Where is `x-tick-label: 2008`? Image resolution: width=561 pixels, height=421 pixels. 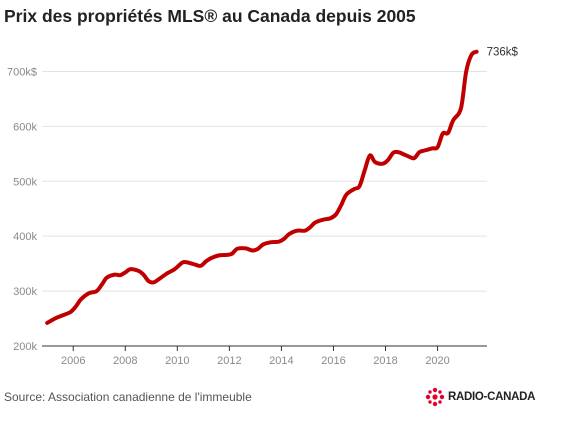
x-tick-label: 2008 is located at coordinates (125, 361).